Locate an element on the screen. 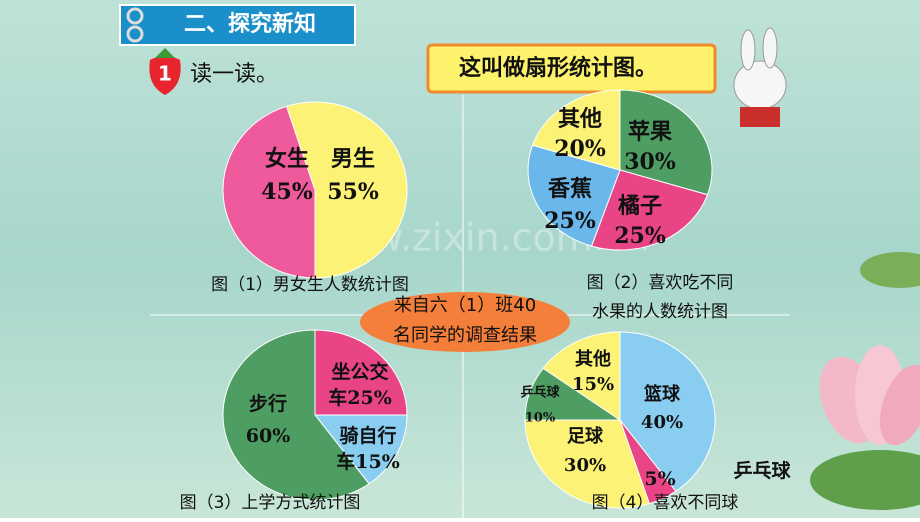  chart-title: 图（2）喜欢吃不同 is located at coordinates (660, 283).